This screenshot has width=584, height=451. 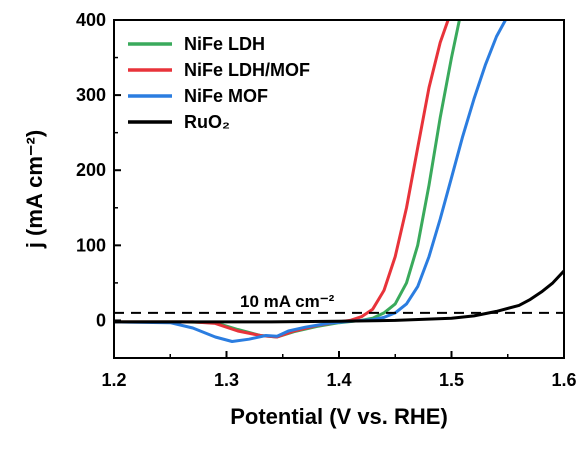 What do you see at coordinates (339, 416) in the screenshot?
I see `x-axis-title: Potential (V vs. RHE)` at bounding box center [339, 416].